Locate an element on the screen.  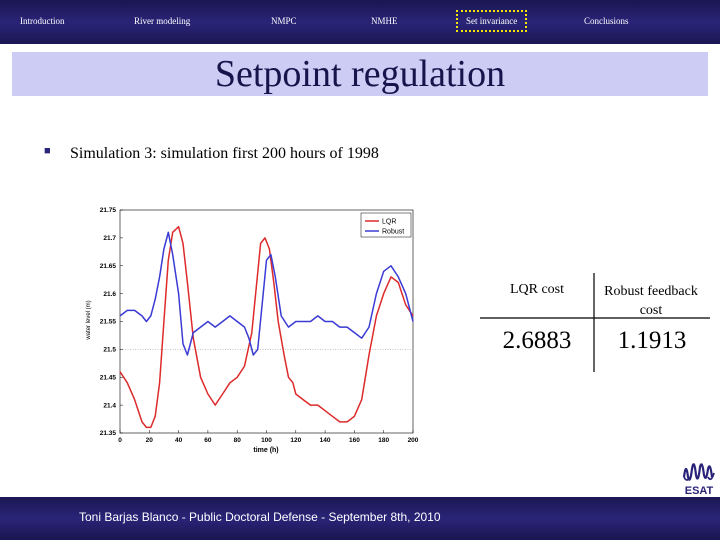
x-tick-label: 40 is located at coordinates (179, 440).